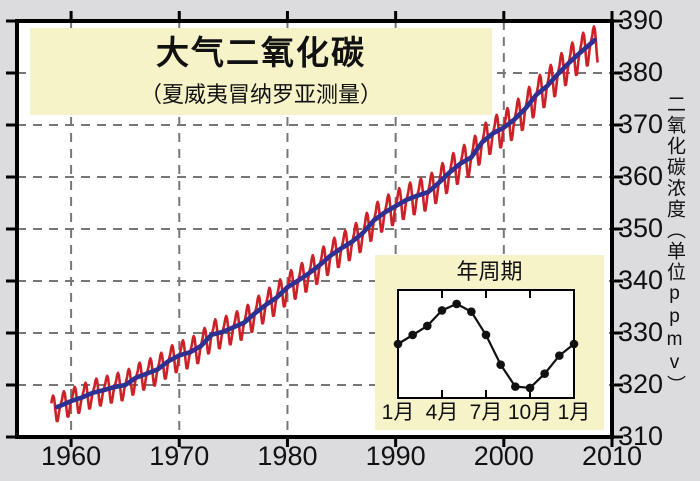 The width and height of the screenshot is (700, 481). What do you see at coordinates (530, 412) in the screenshot?
I see `inset-month-label: 10月` at bounding box center [530, 412].